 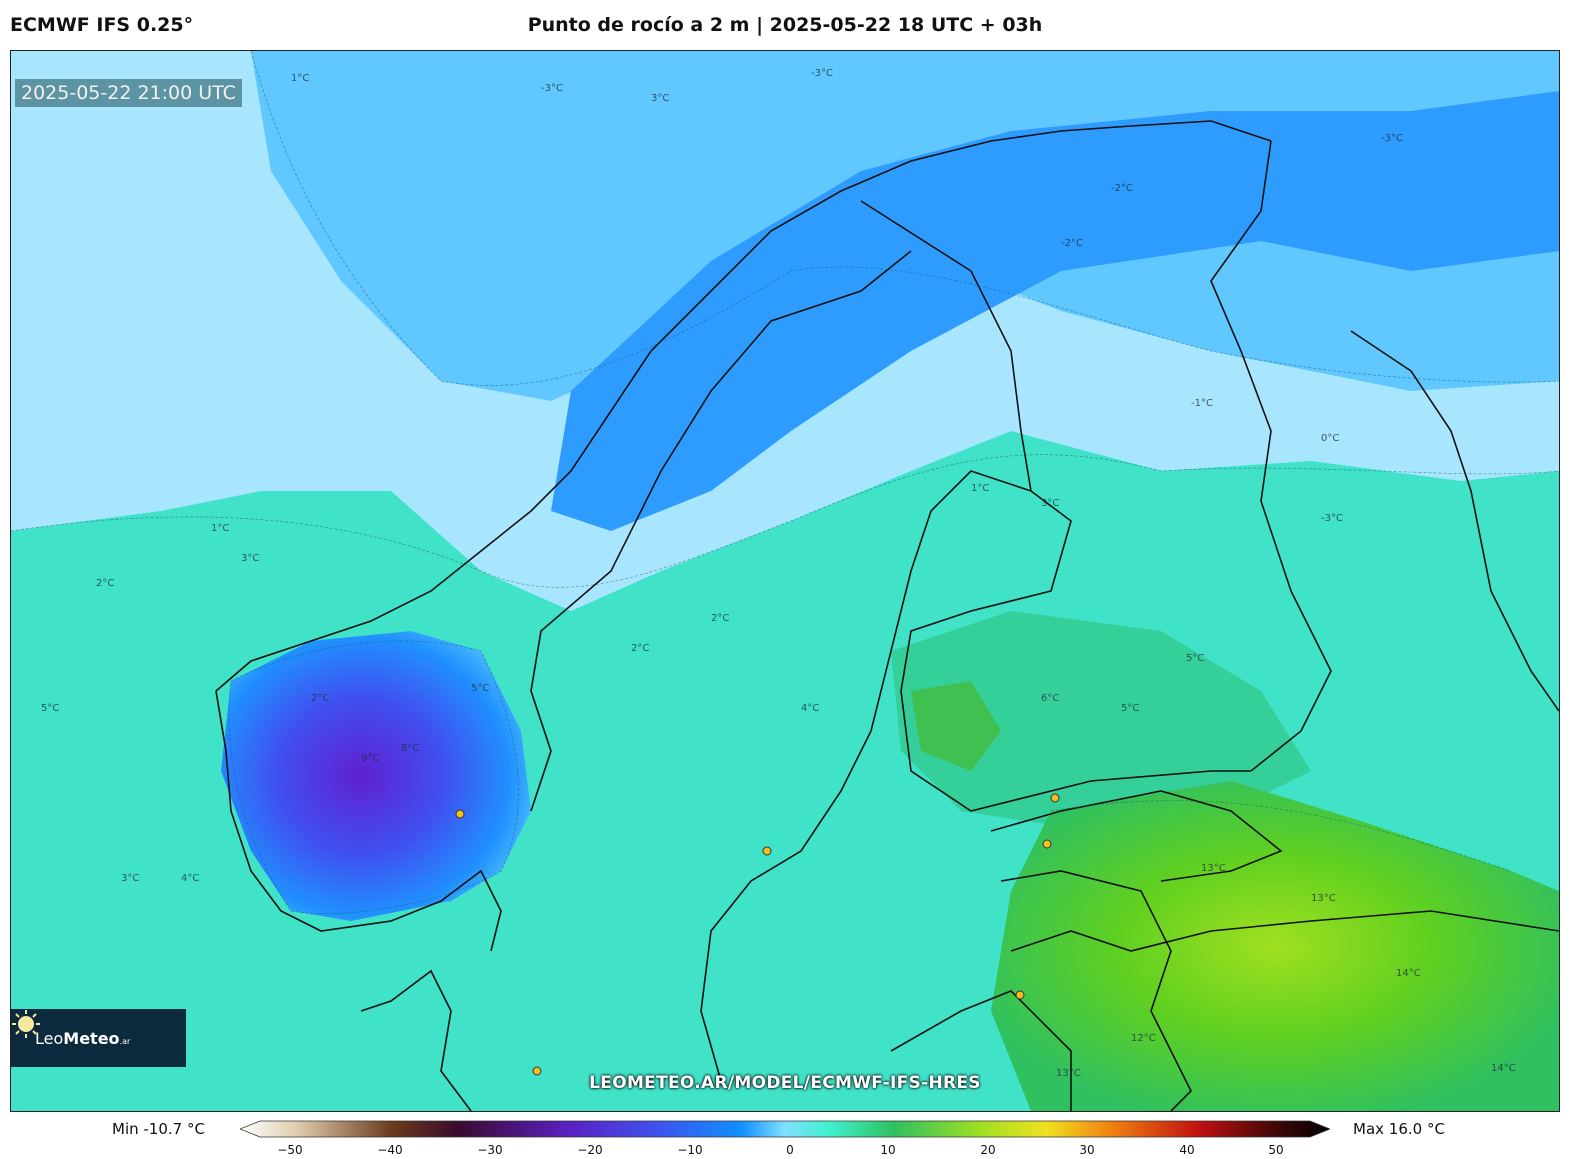 What do you see at coordinates (1276, 1150) in the screenshot?
I see `colorbar-tick: 50` at bounding box center [1276, 1150].